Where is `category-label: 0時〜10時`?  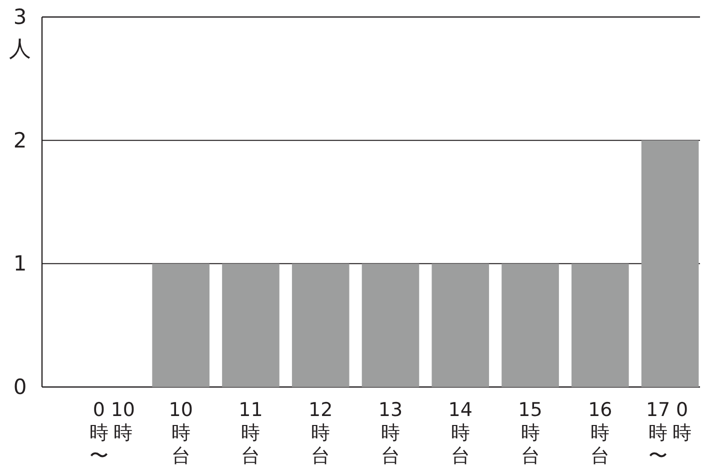 category-label: 0時〜10時 is located at coordinates (112, 433).